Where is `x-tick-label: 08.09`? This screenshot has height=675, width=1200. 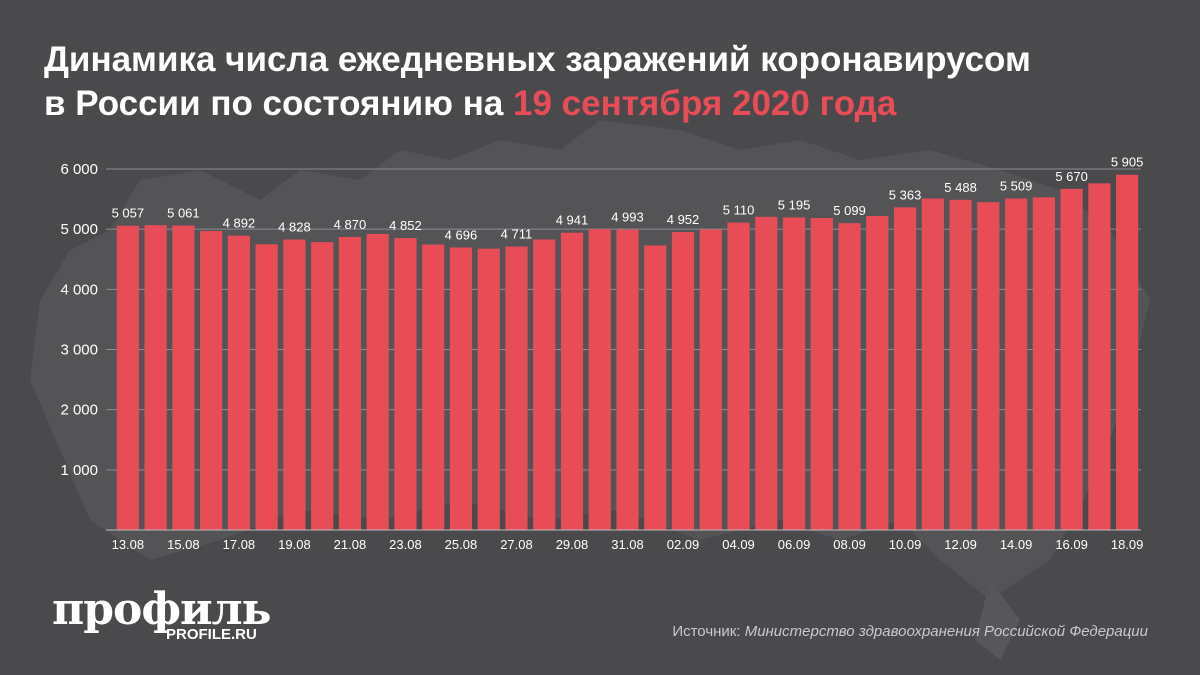 x-tick-label: 08.09 is located at coordinates (849, 544).